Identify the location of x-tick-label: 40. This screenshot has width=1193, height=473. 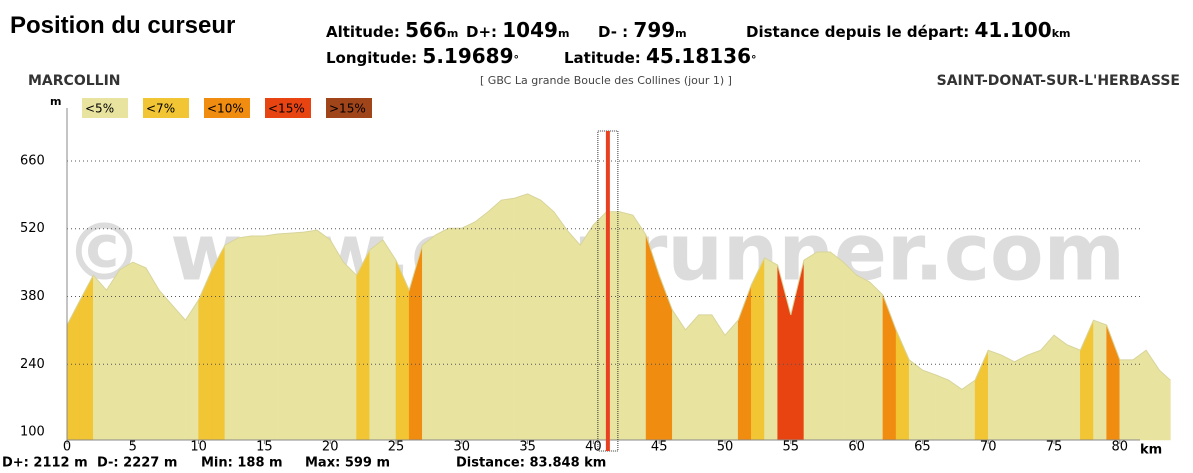
(593, 447).